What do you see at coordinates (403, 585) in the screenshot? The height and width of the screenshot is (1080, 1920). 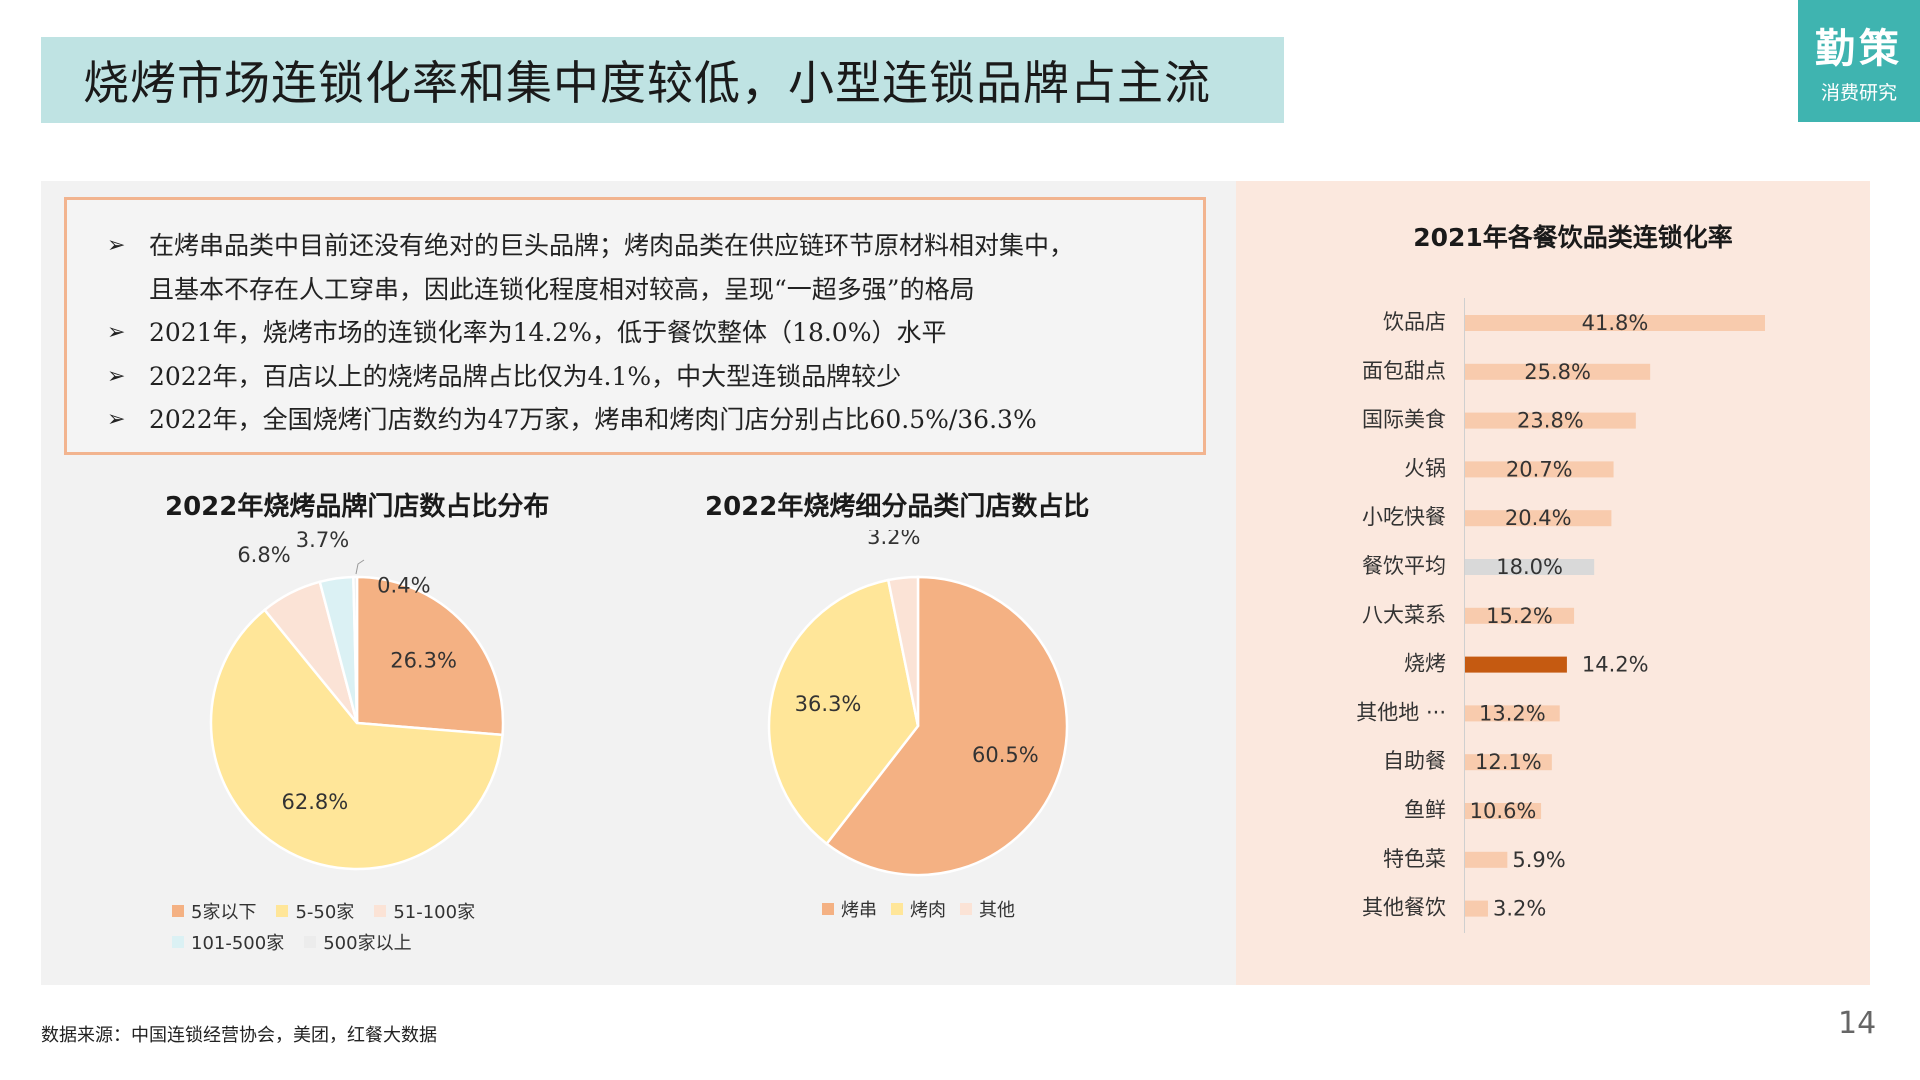 I see `pie-data-label: 0.4%` at bounding box center [403, 585].